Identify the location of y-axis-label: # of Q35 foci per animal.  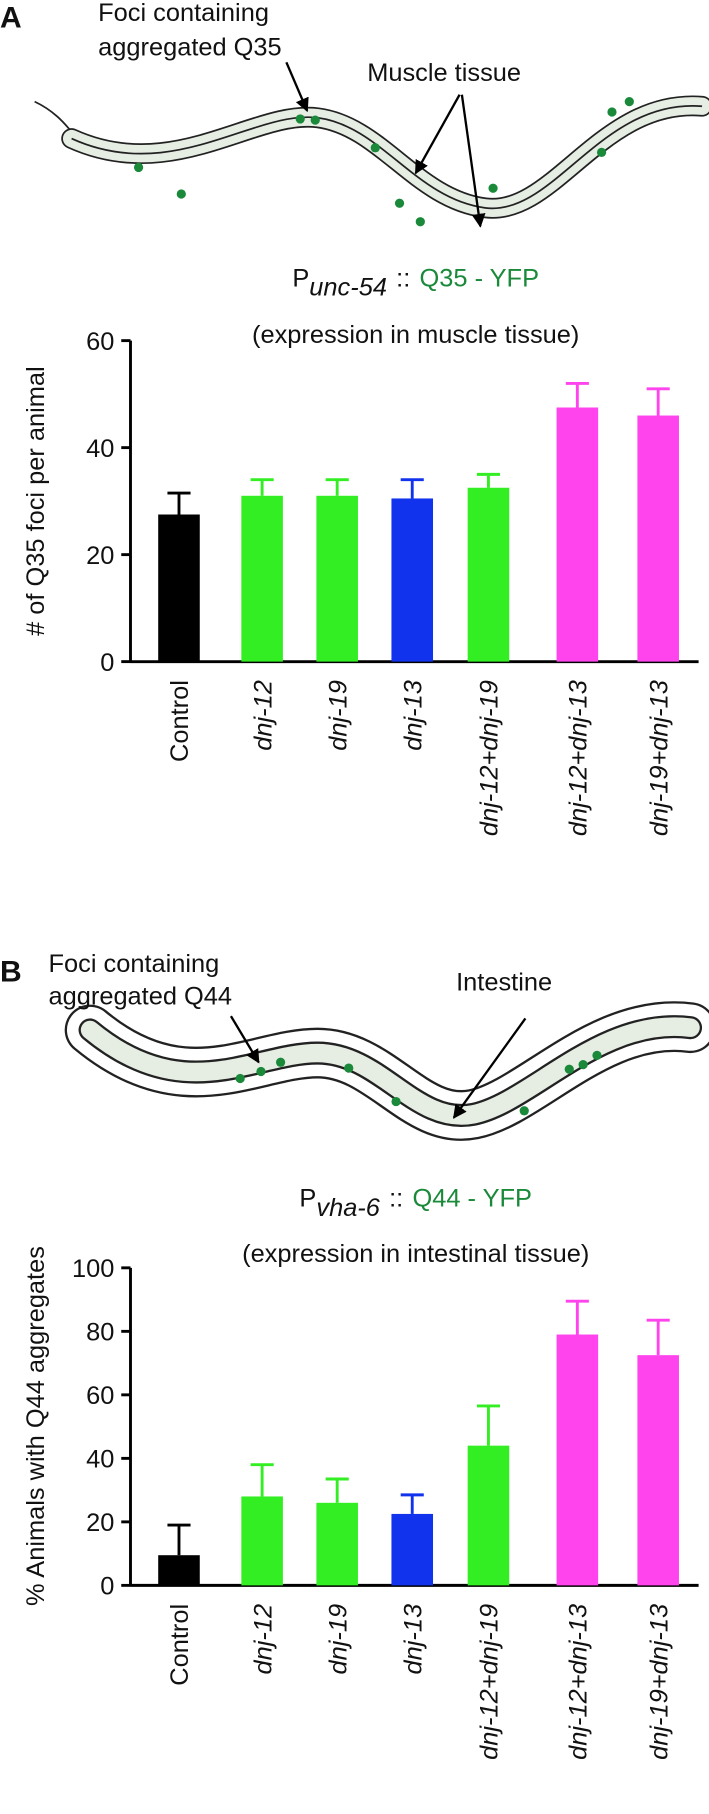
(36, 501).